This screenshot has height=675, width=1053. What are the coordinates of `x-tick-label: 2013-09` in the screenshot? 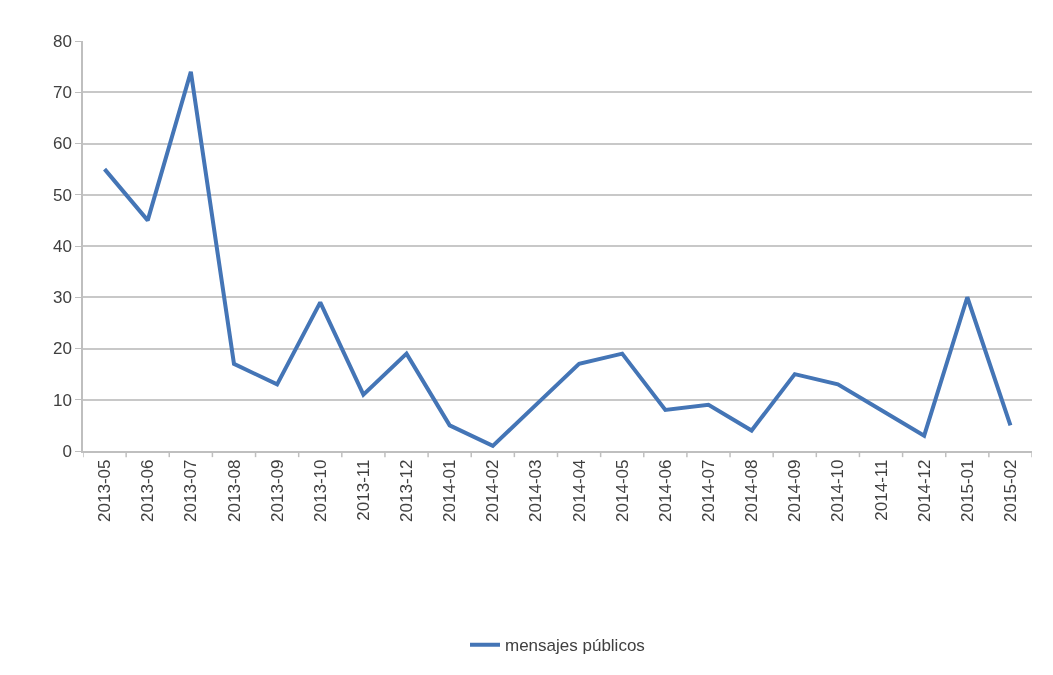 It's located at (277, 490).